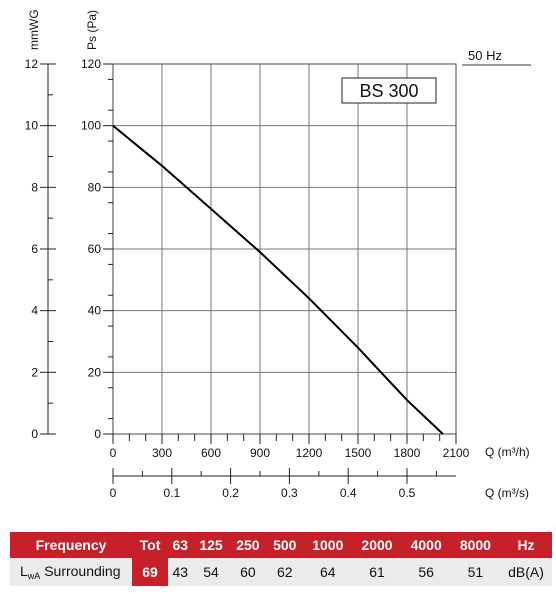 This screenshot has height=594, width=556. I want to click on y-pa-tick-label: 0, so click(97, 434).